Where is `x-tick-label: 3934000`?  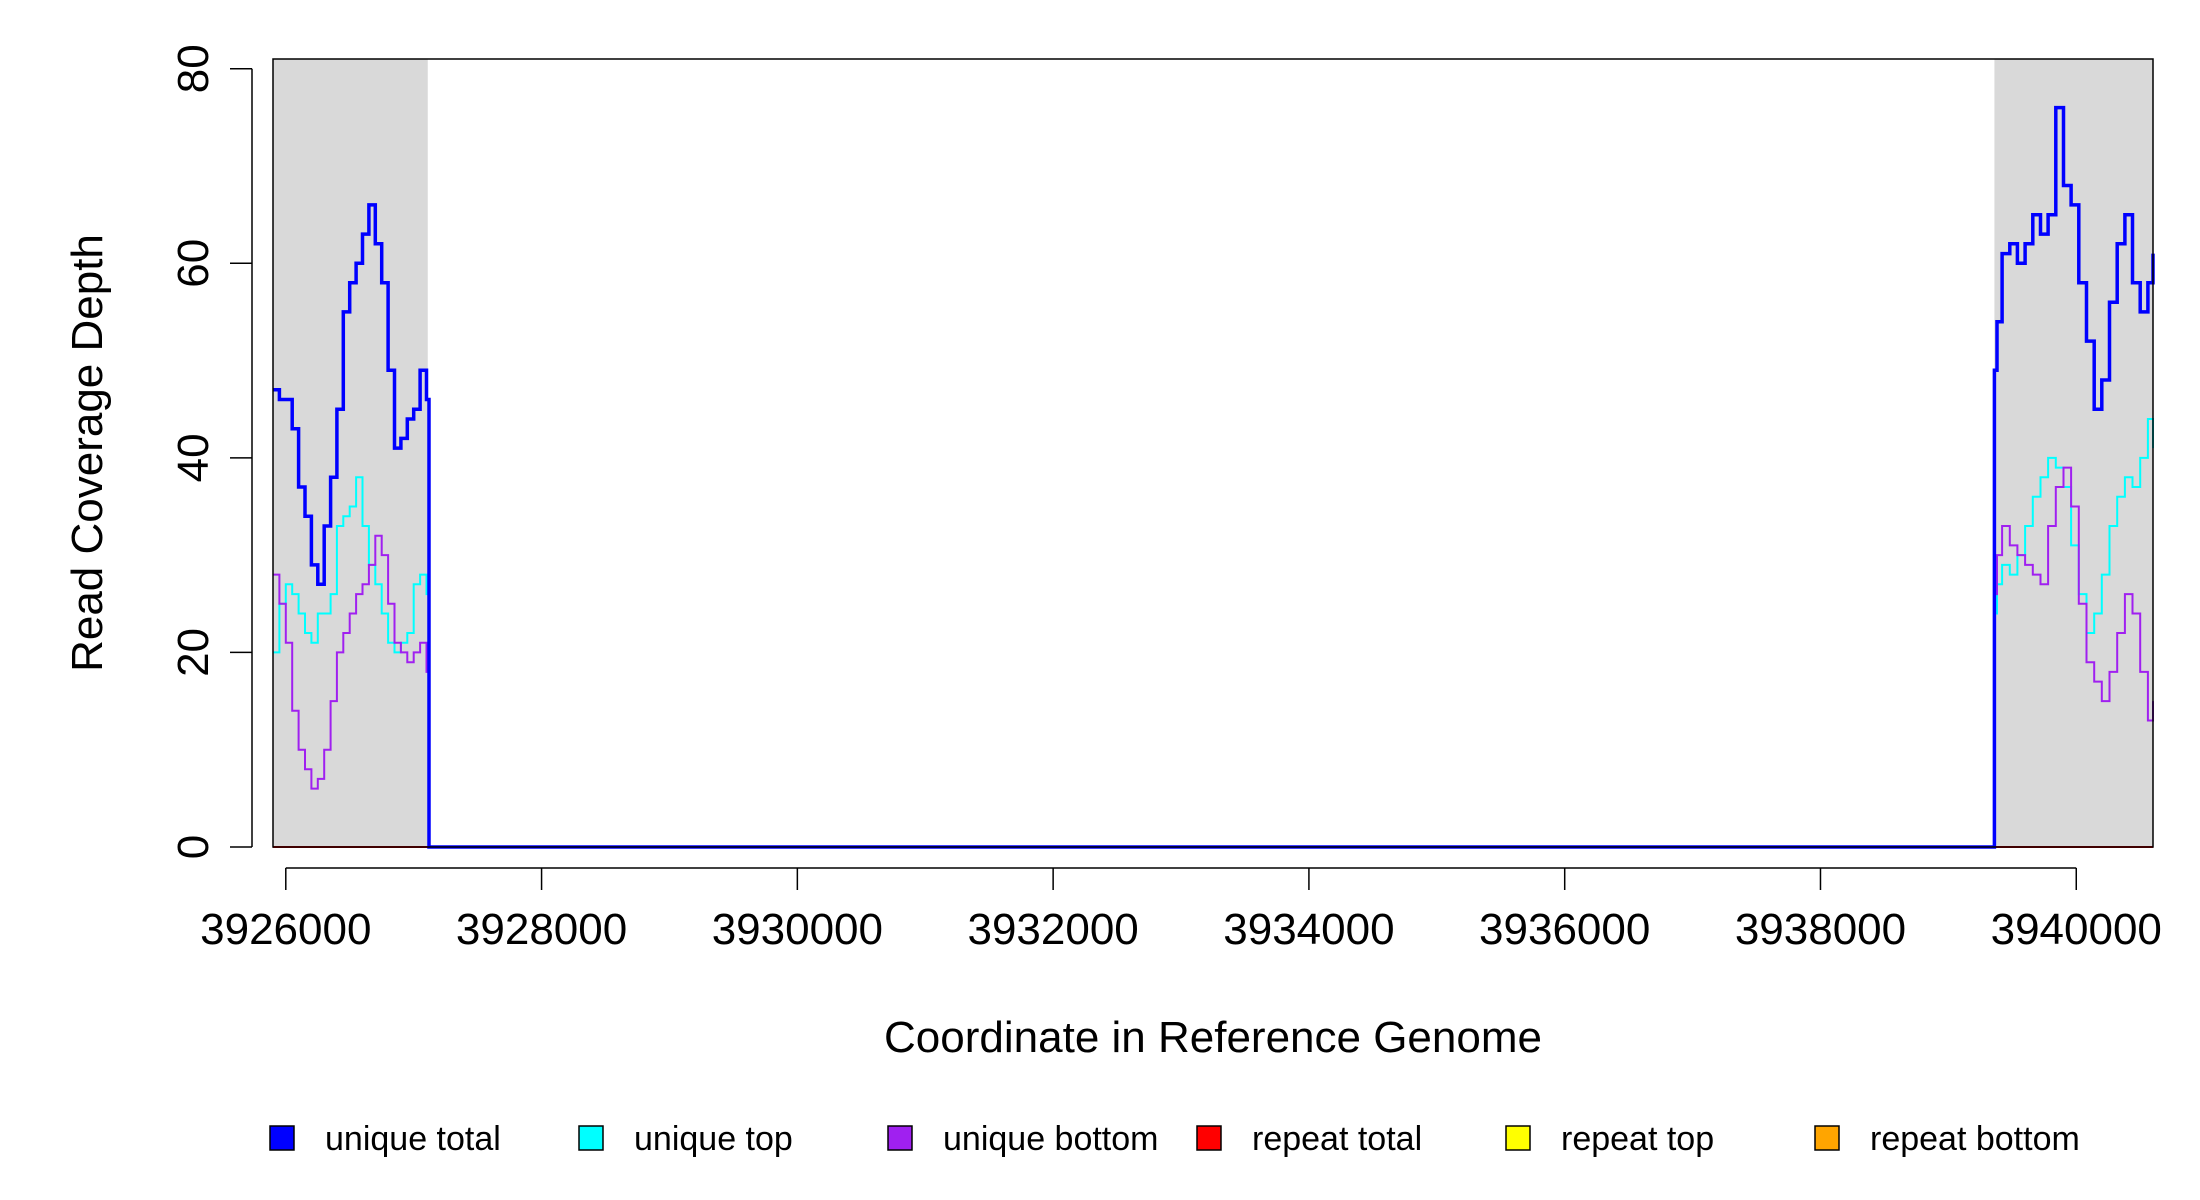
x-tick-label: 3934000 is located at coordinates (1308, 929).